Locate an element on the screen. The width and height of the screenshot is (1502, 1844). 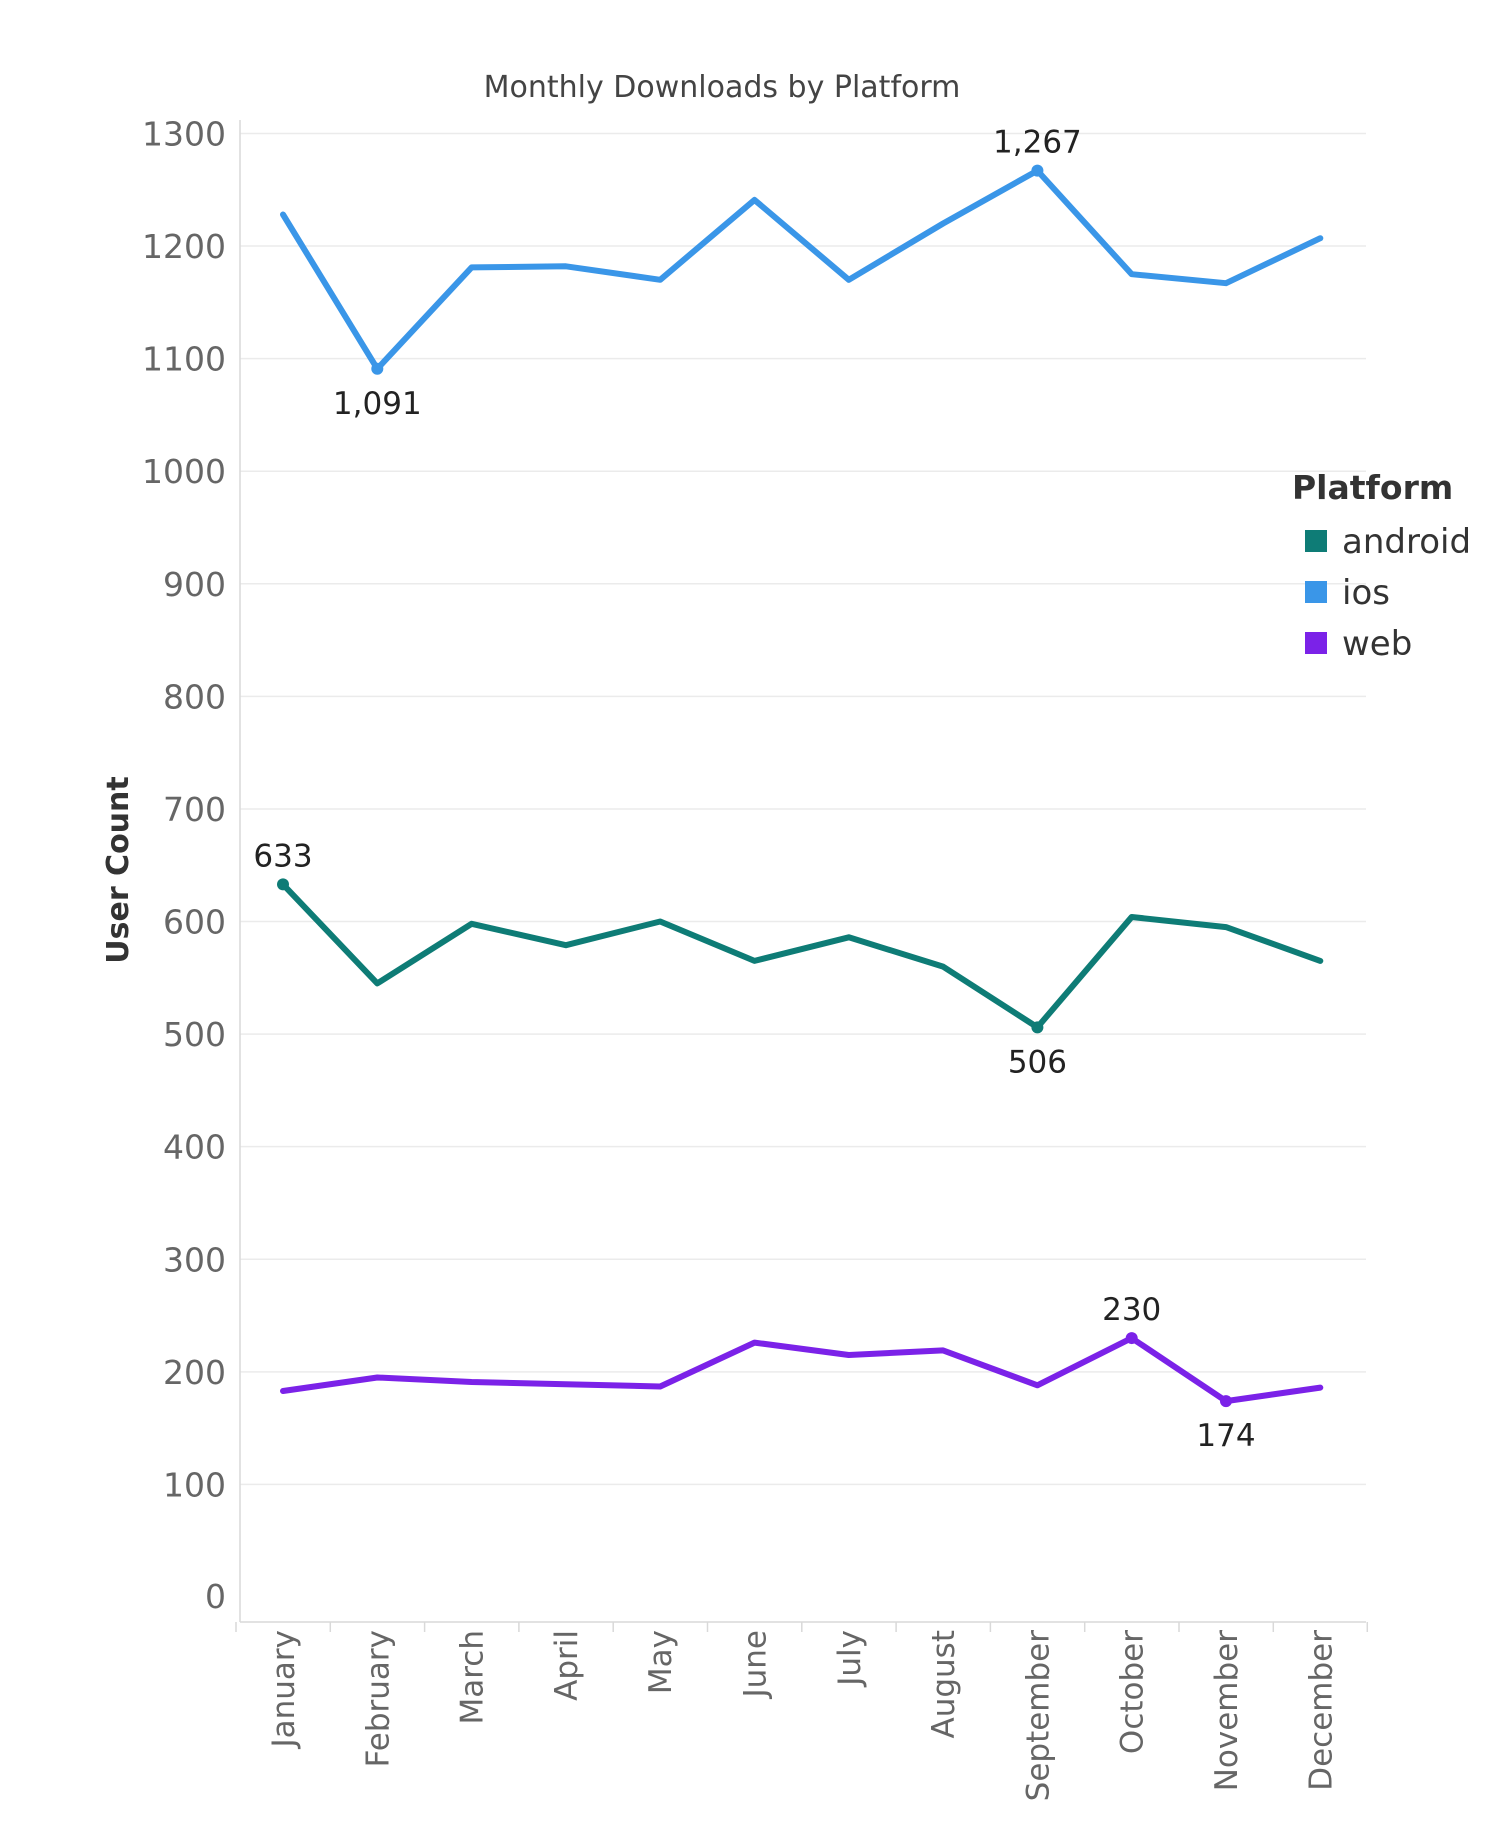
y-tick-label: 900 is located at coordinates (194, 584).